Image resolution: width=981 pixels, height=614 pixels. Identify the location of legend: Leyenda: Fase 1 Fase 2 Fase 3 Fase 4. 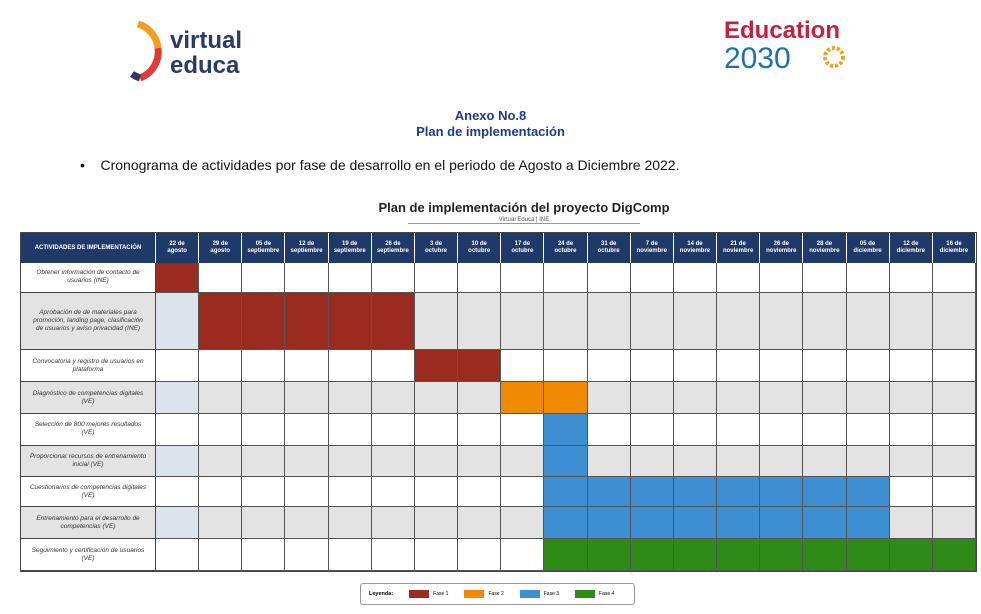
(497, 594).